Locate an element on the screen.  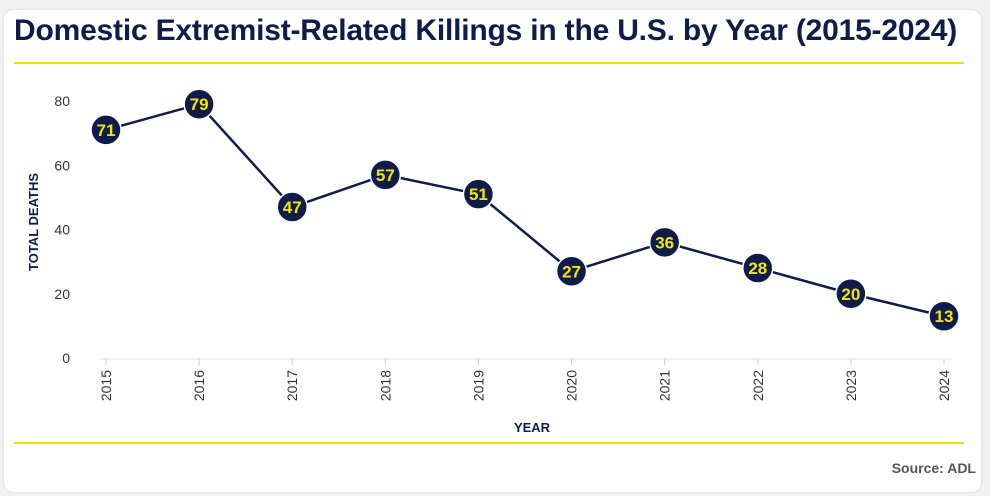
data-label: 51 is located at coordinates (478, 194).